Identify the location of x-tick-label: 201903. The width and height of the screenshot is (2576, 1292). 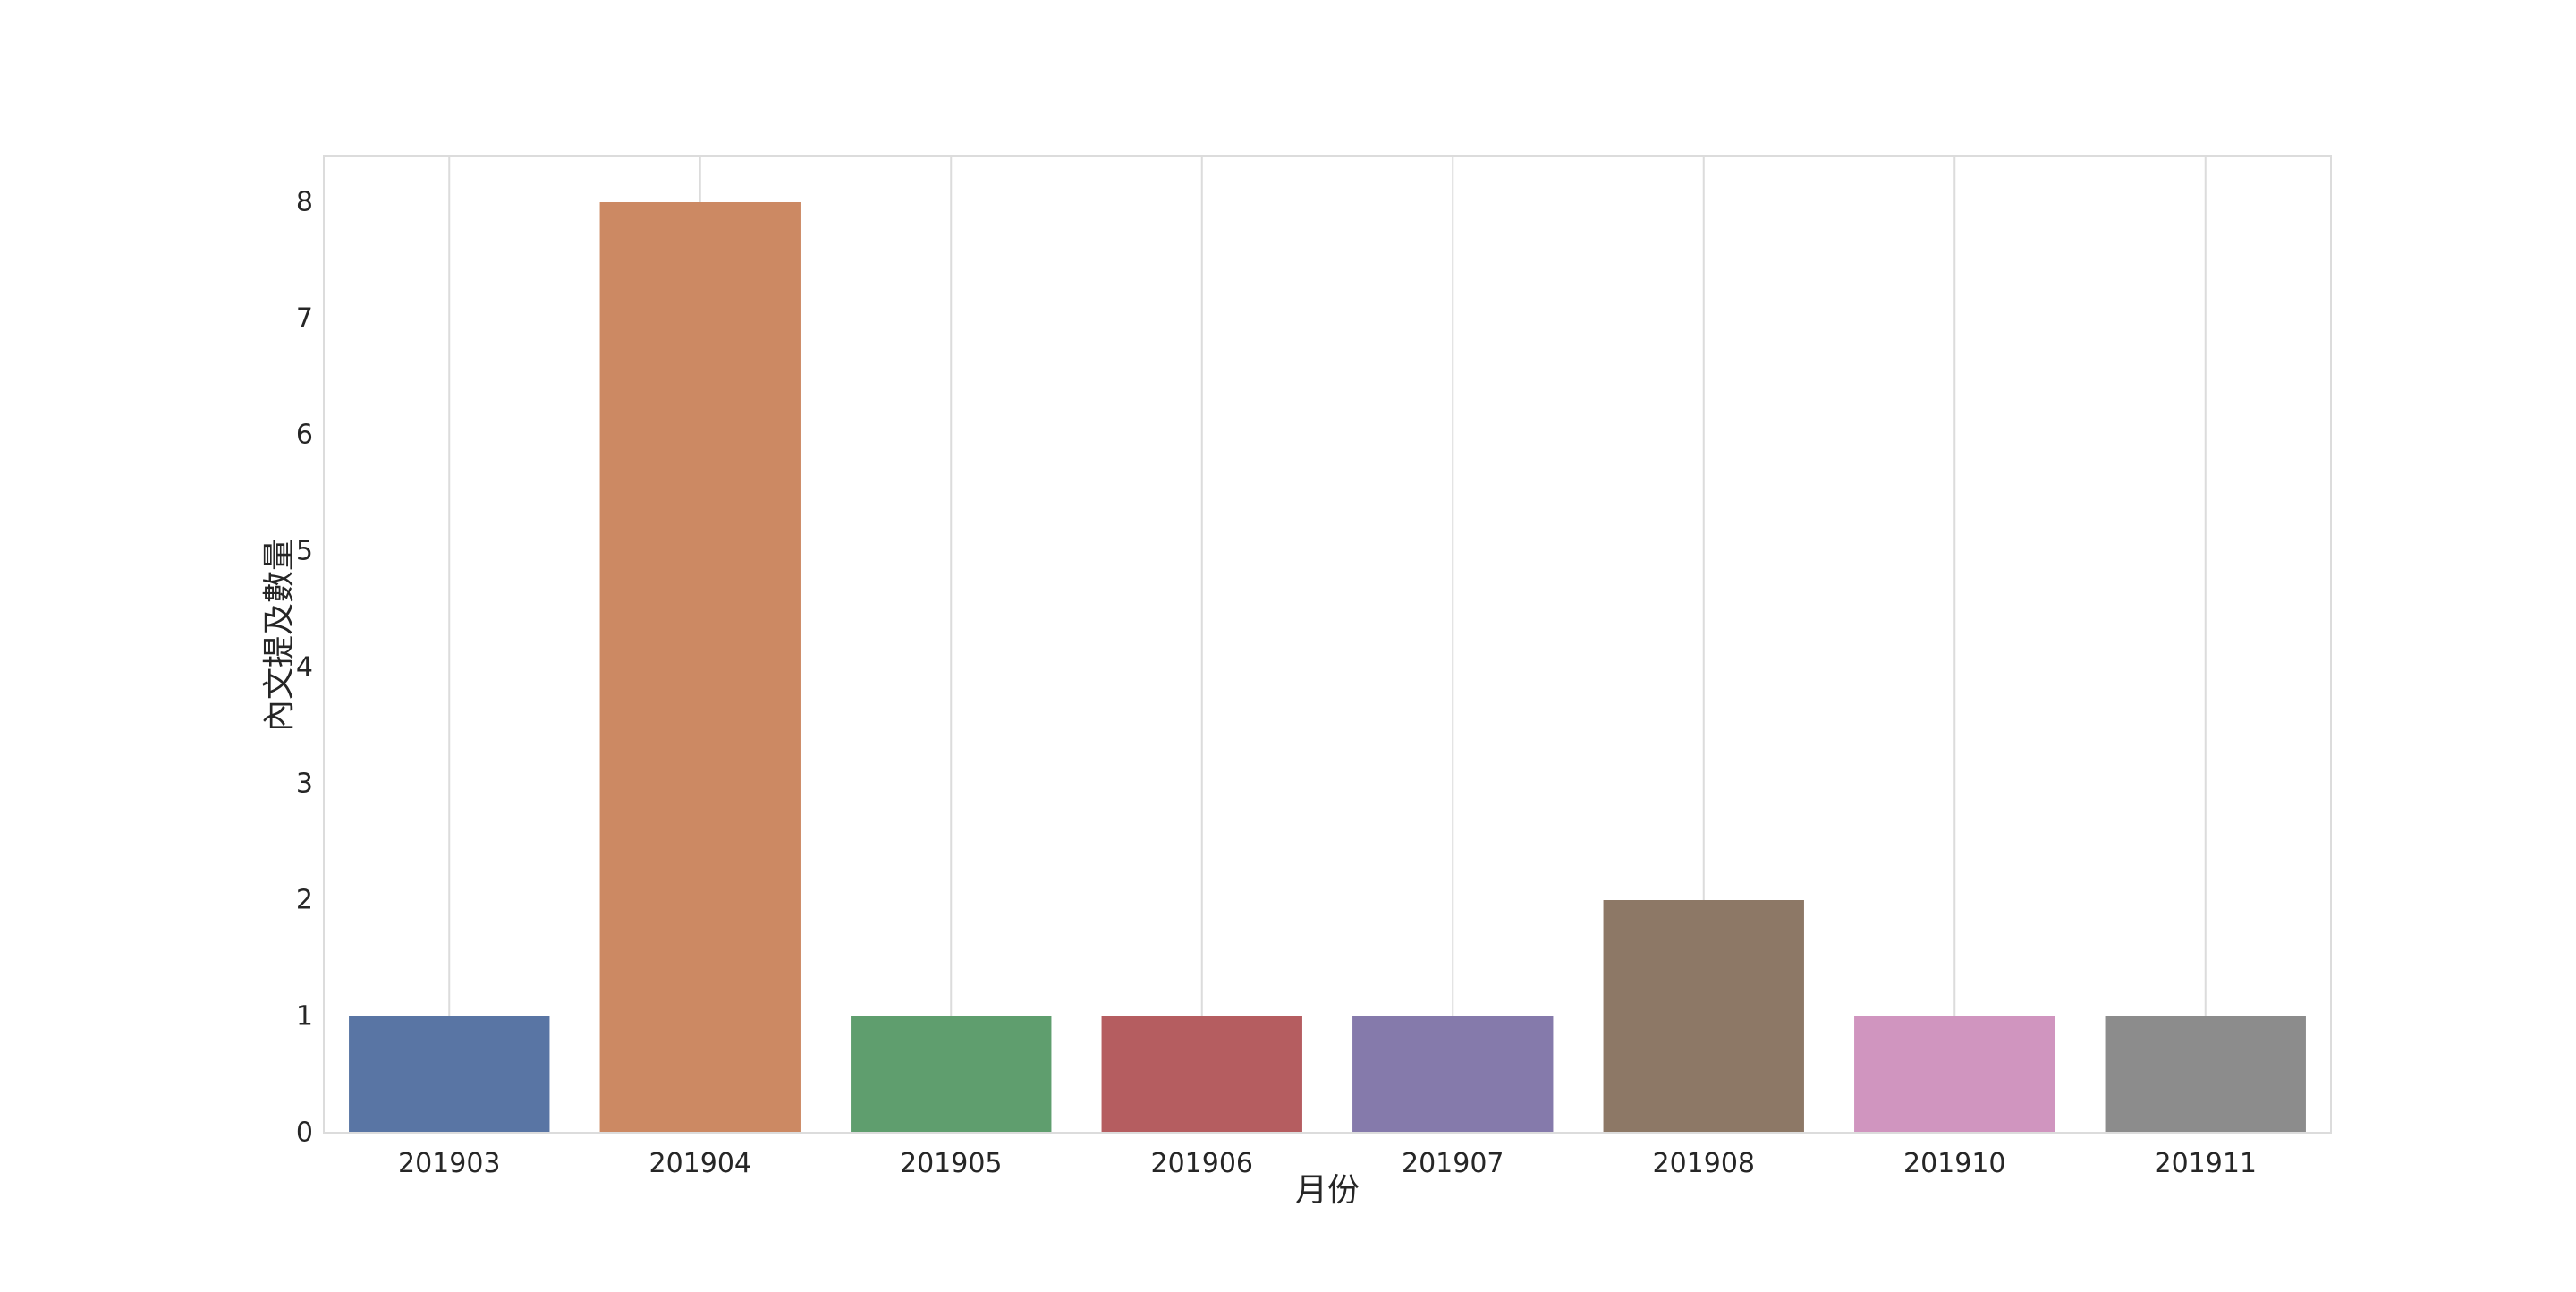
(449, 1163).